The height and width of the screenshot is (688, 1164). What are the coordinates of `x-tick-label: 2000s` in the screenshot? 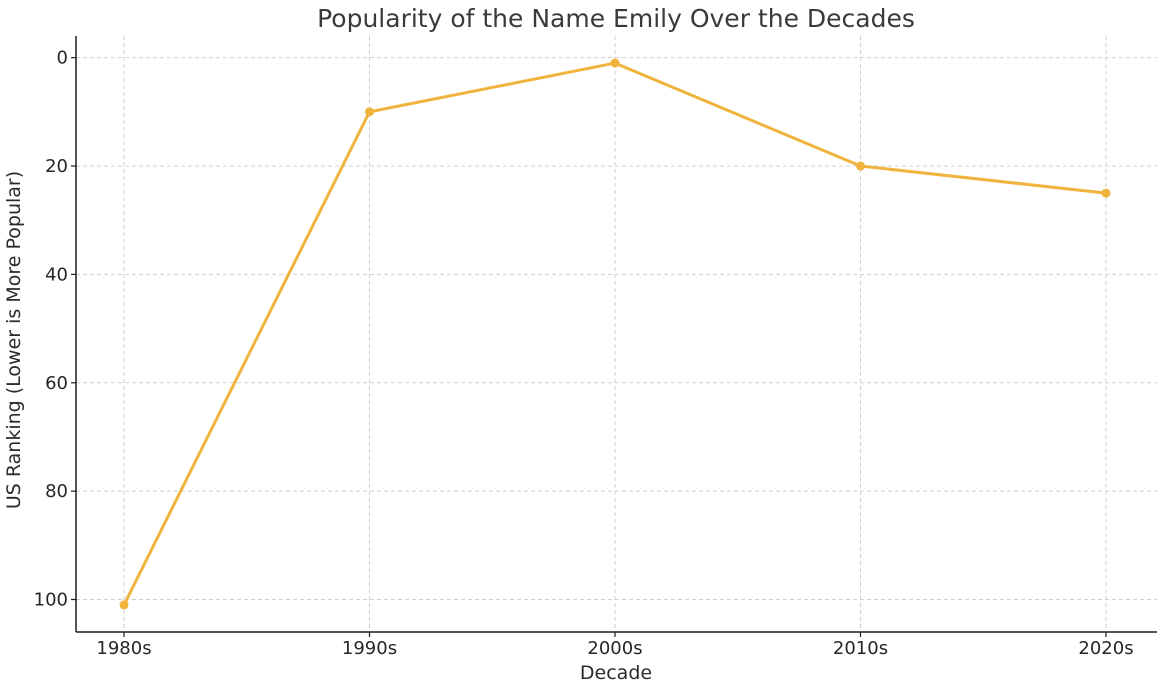 It's located at (614, 648).